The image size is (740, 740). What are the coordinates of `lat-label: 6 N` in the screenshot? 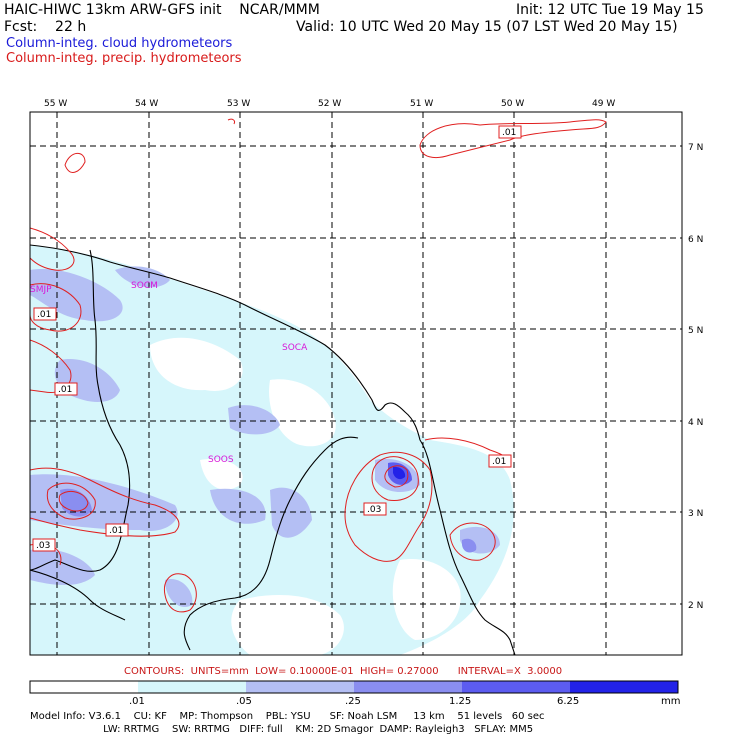 It's located at (695, 240).